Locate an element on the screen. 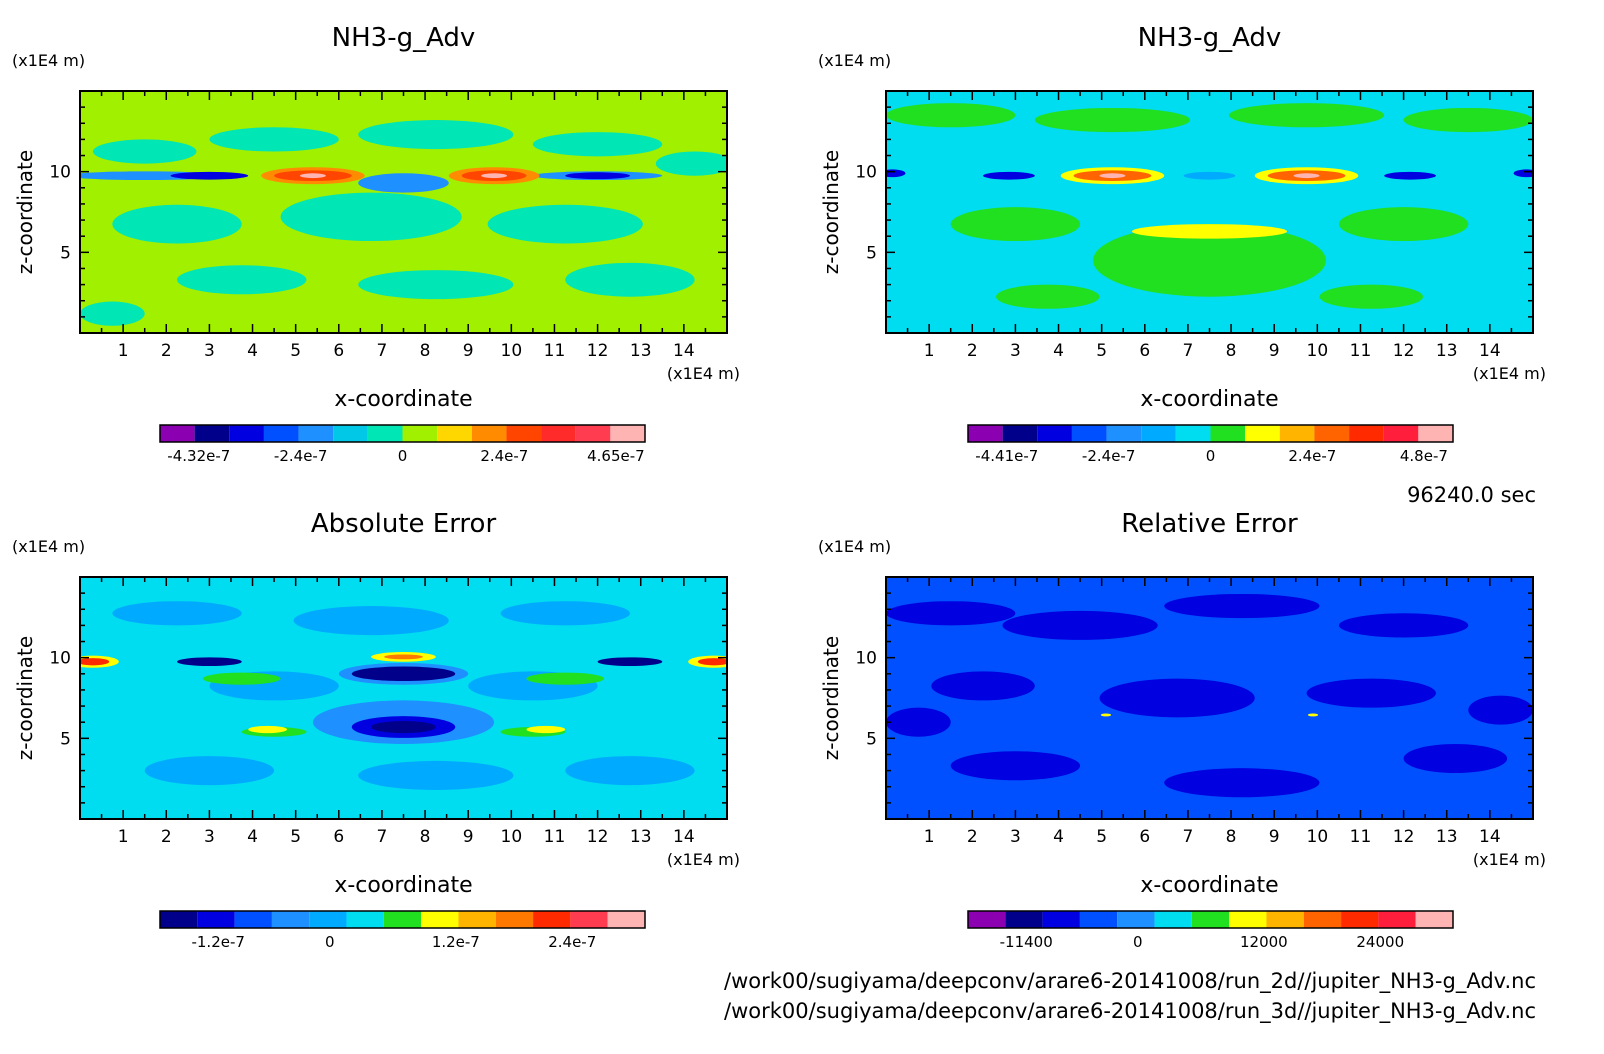  x-tick-label: 1 is located at coordinates (929, 351).